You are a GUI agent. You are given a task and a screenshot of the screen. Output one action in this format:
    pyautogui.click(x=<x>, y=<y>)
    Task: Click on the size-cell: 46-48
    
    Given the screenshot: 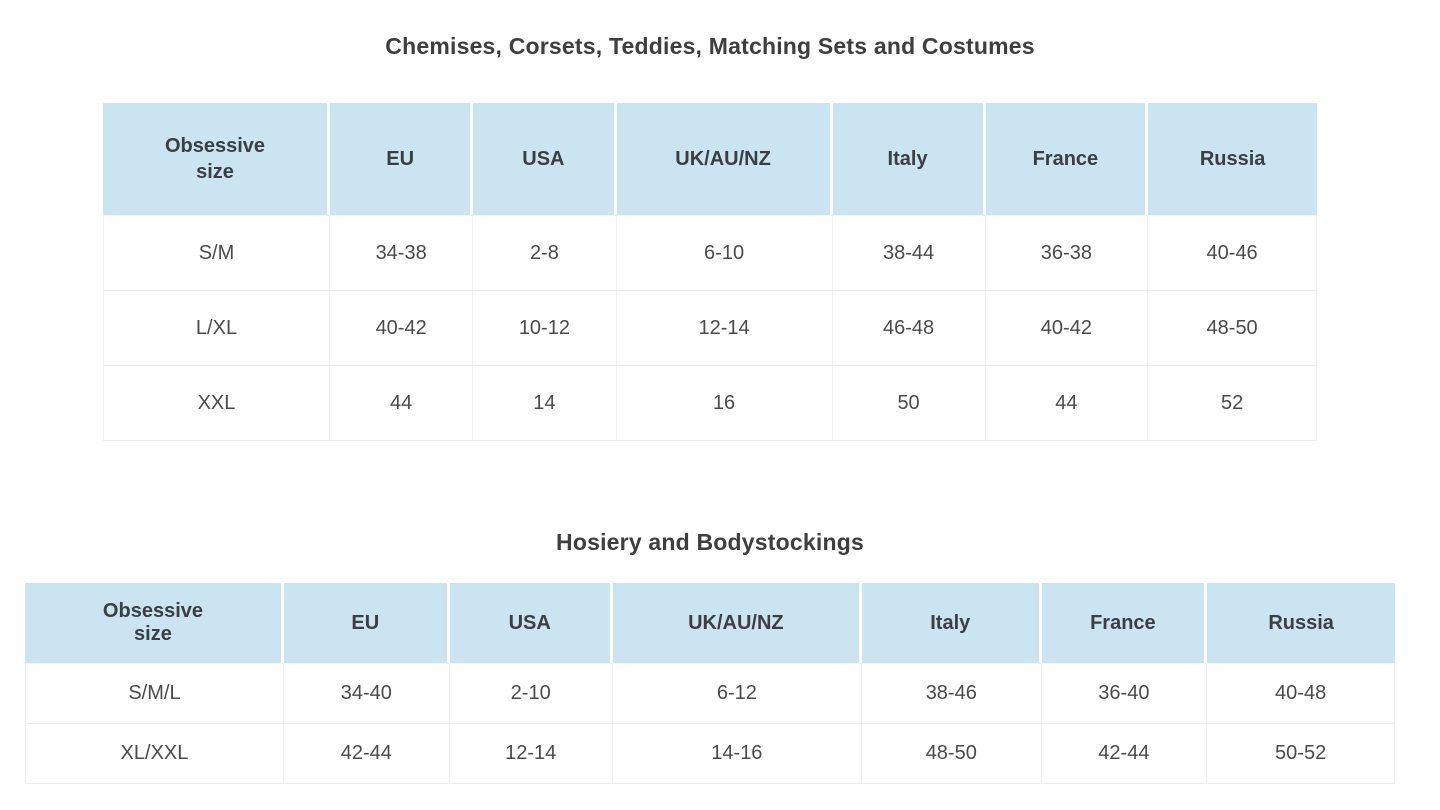 What is the action you would take?
    pyautogui.click(x=909, y=328)
    